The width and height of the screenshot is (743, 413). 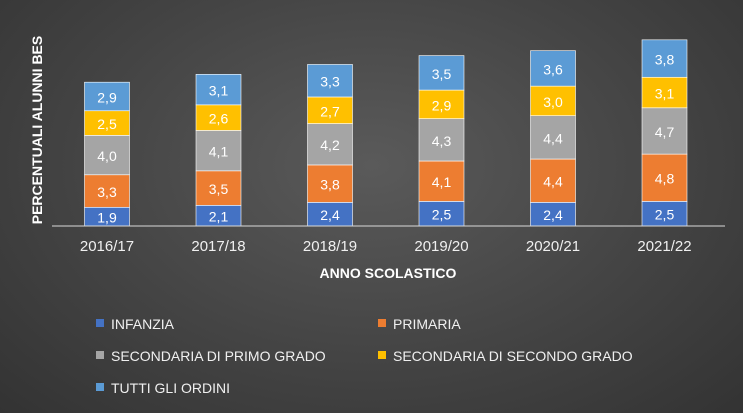 I want to click on data-label: 4,3, so click(x=442, y=141).